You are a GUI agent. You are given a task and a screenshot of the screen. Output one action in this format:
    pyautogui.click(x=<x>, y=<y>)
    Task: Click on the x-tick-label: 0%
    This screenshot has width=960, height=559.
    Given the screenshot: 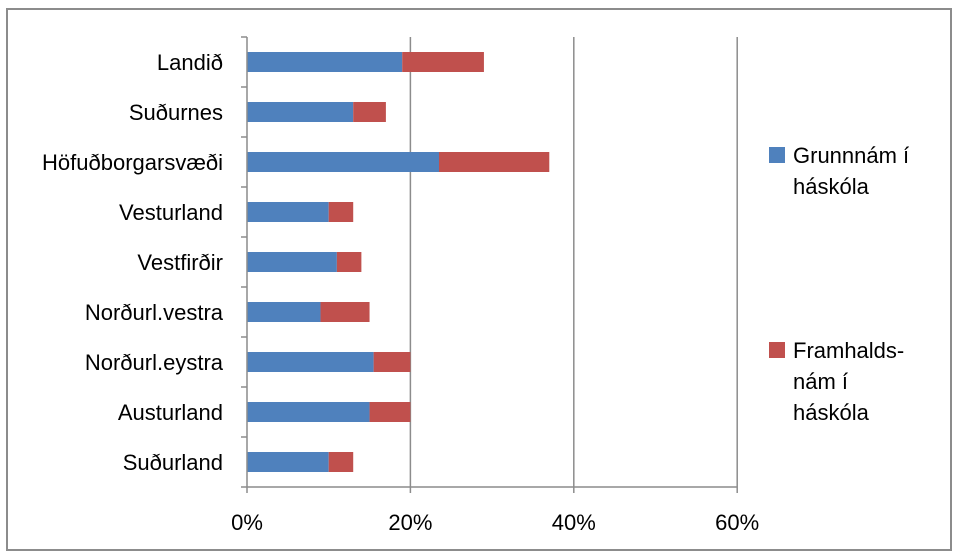 What is the action you would take?
    pyautogui.click(x=247, y=522)
    